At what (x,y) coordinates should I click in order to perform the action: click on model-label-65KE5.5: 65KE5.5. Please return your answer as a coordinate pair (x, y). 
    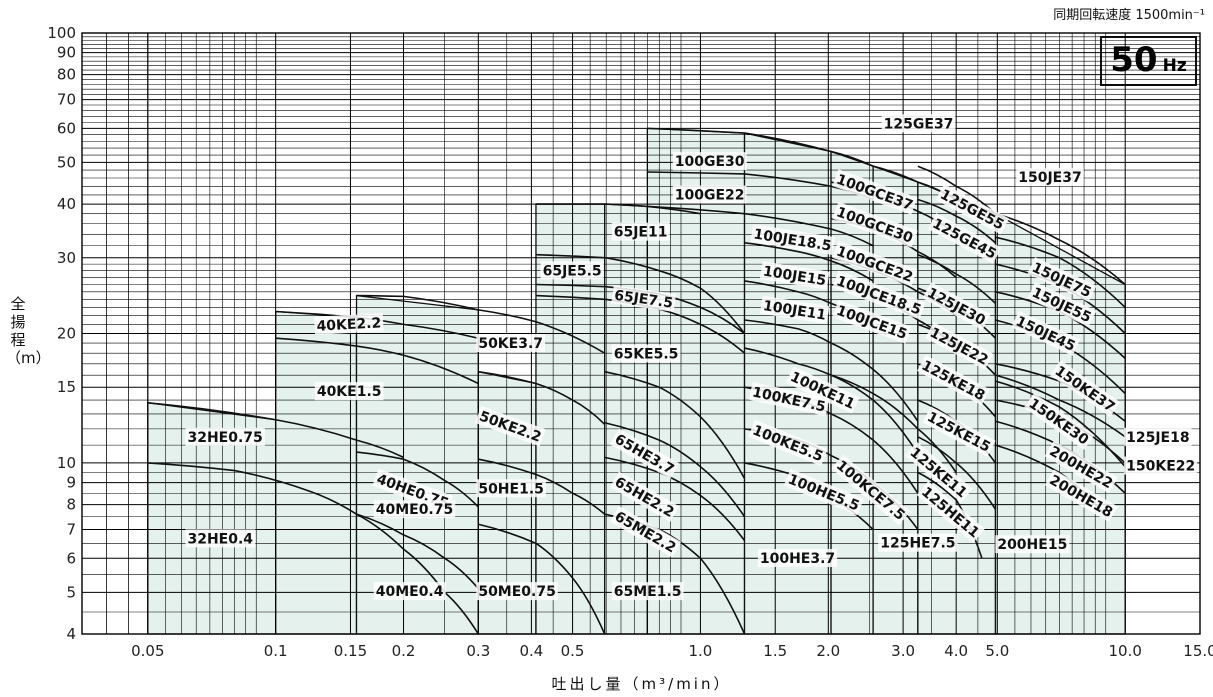
    Looking at the image, I should click on (646, 354).